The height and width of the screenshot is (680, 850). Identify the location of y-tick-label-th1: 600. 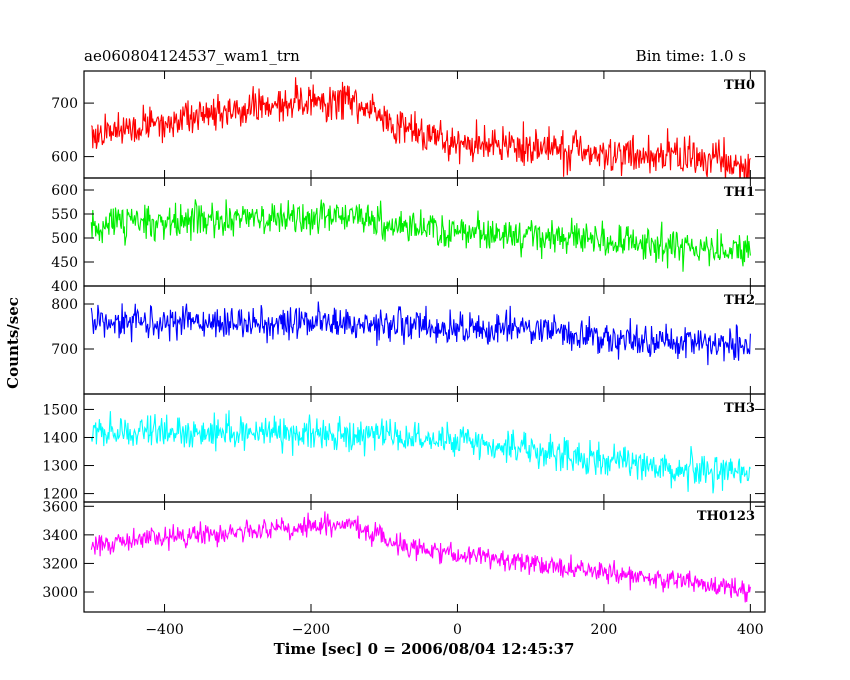
(64, 191).